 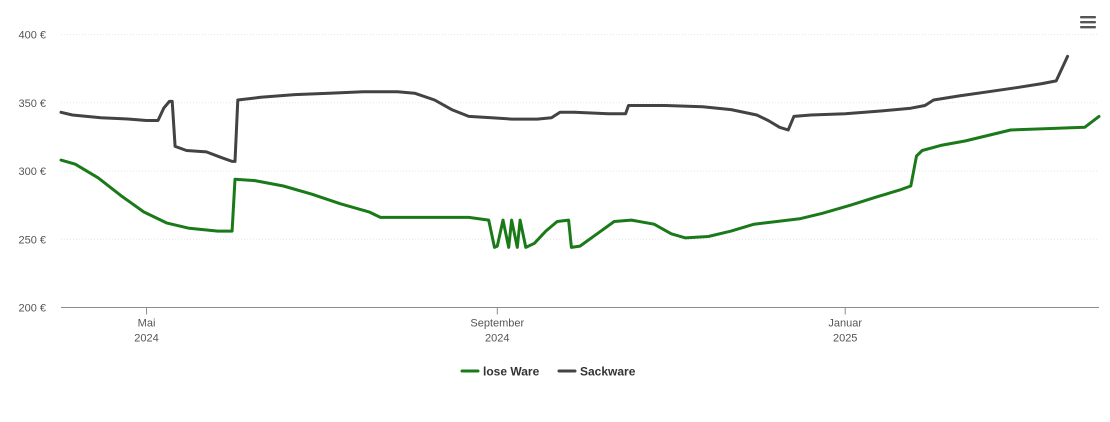 What do you see at coordinates (580, 326) in the screenshot?
I see `x-axis: Mai 2024 September 2024 Januar 2025` at bounding box center [580, 326].